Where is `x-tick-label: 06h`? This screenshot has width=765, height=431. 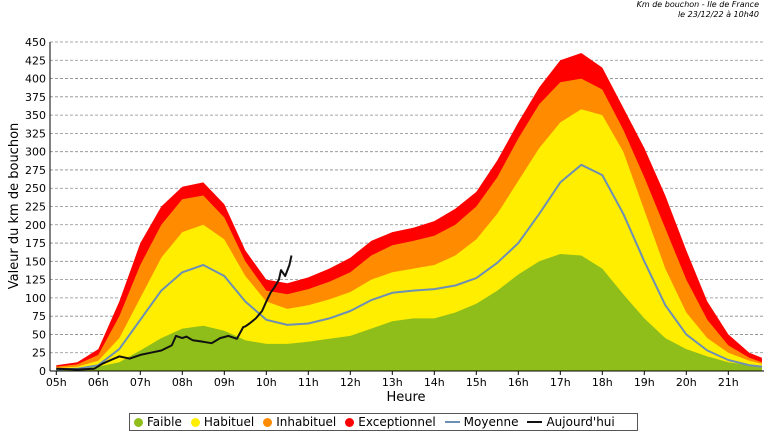
x-tick-label: 06h is located at coordinates (98, 382).